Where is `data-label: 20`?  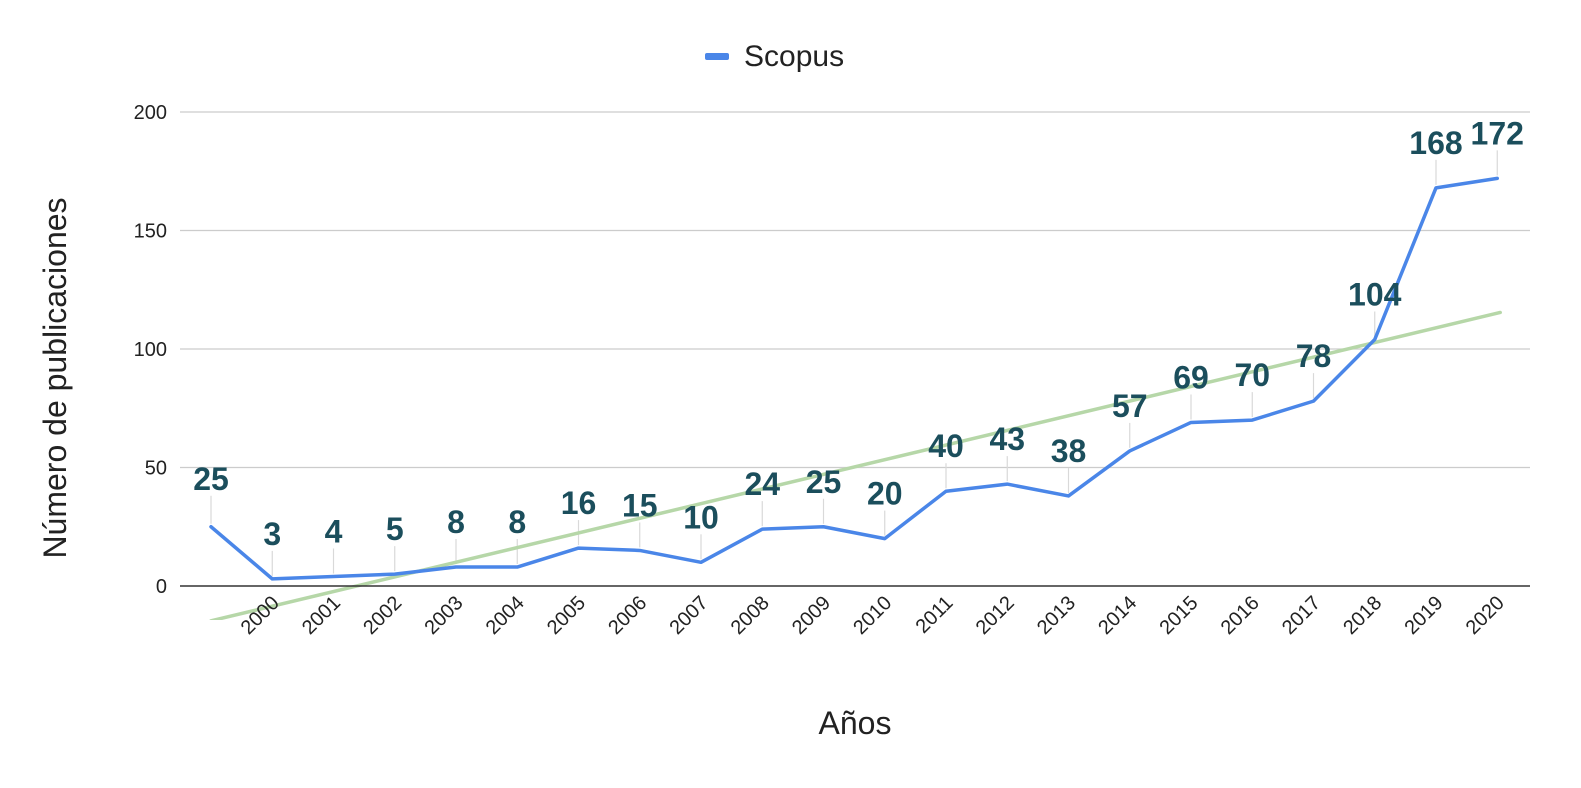 data-label: 20 is located at coordinates (885, 494).